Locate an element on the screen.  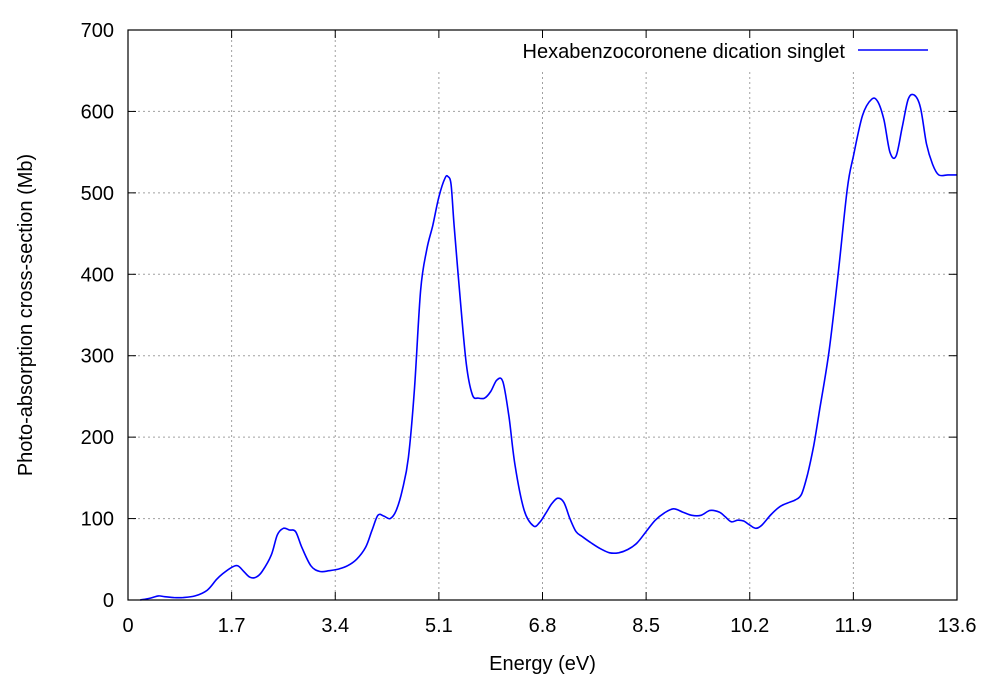
x-tick-label: 13.6 is located at coordinates (957, 626).